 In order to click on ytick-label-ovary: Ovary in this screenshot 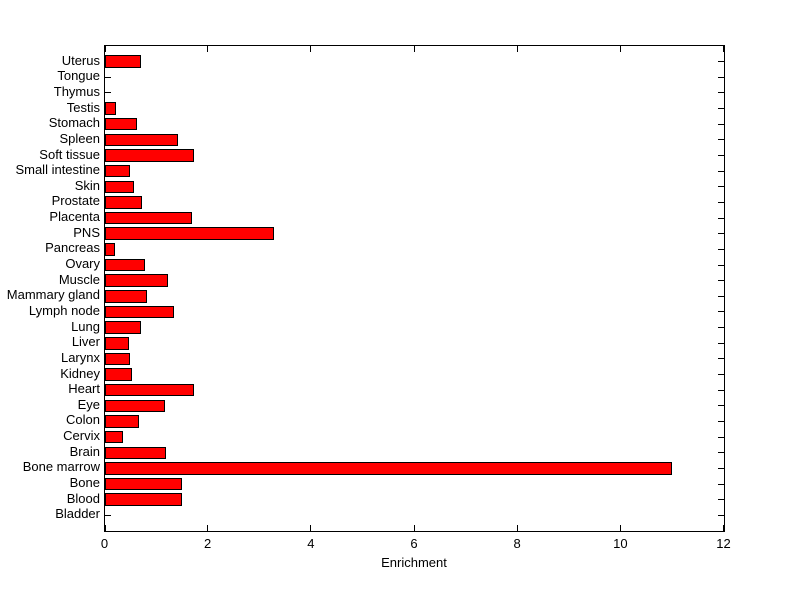, I will do `click(82, 264)`.